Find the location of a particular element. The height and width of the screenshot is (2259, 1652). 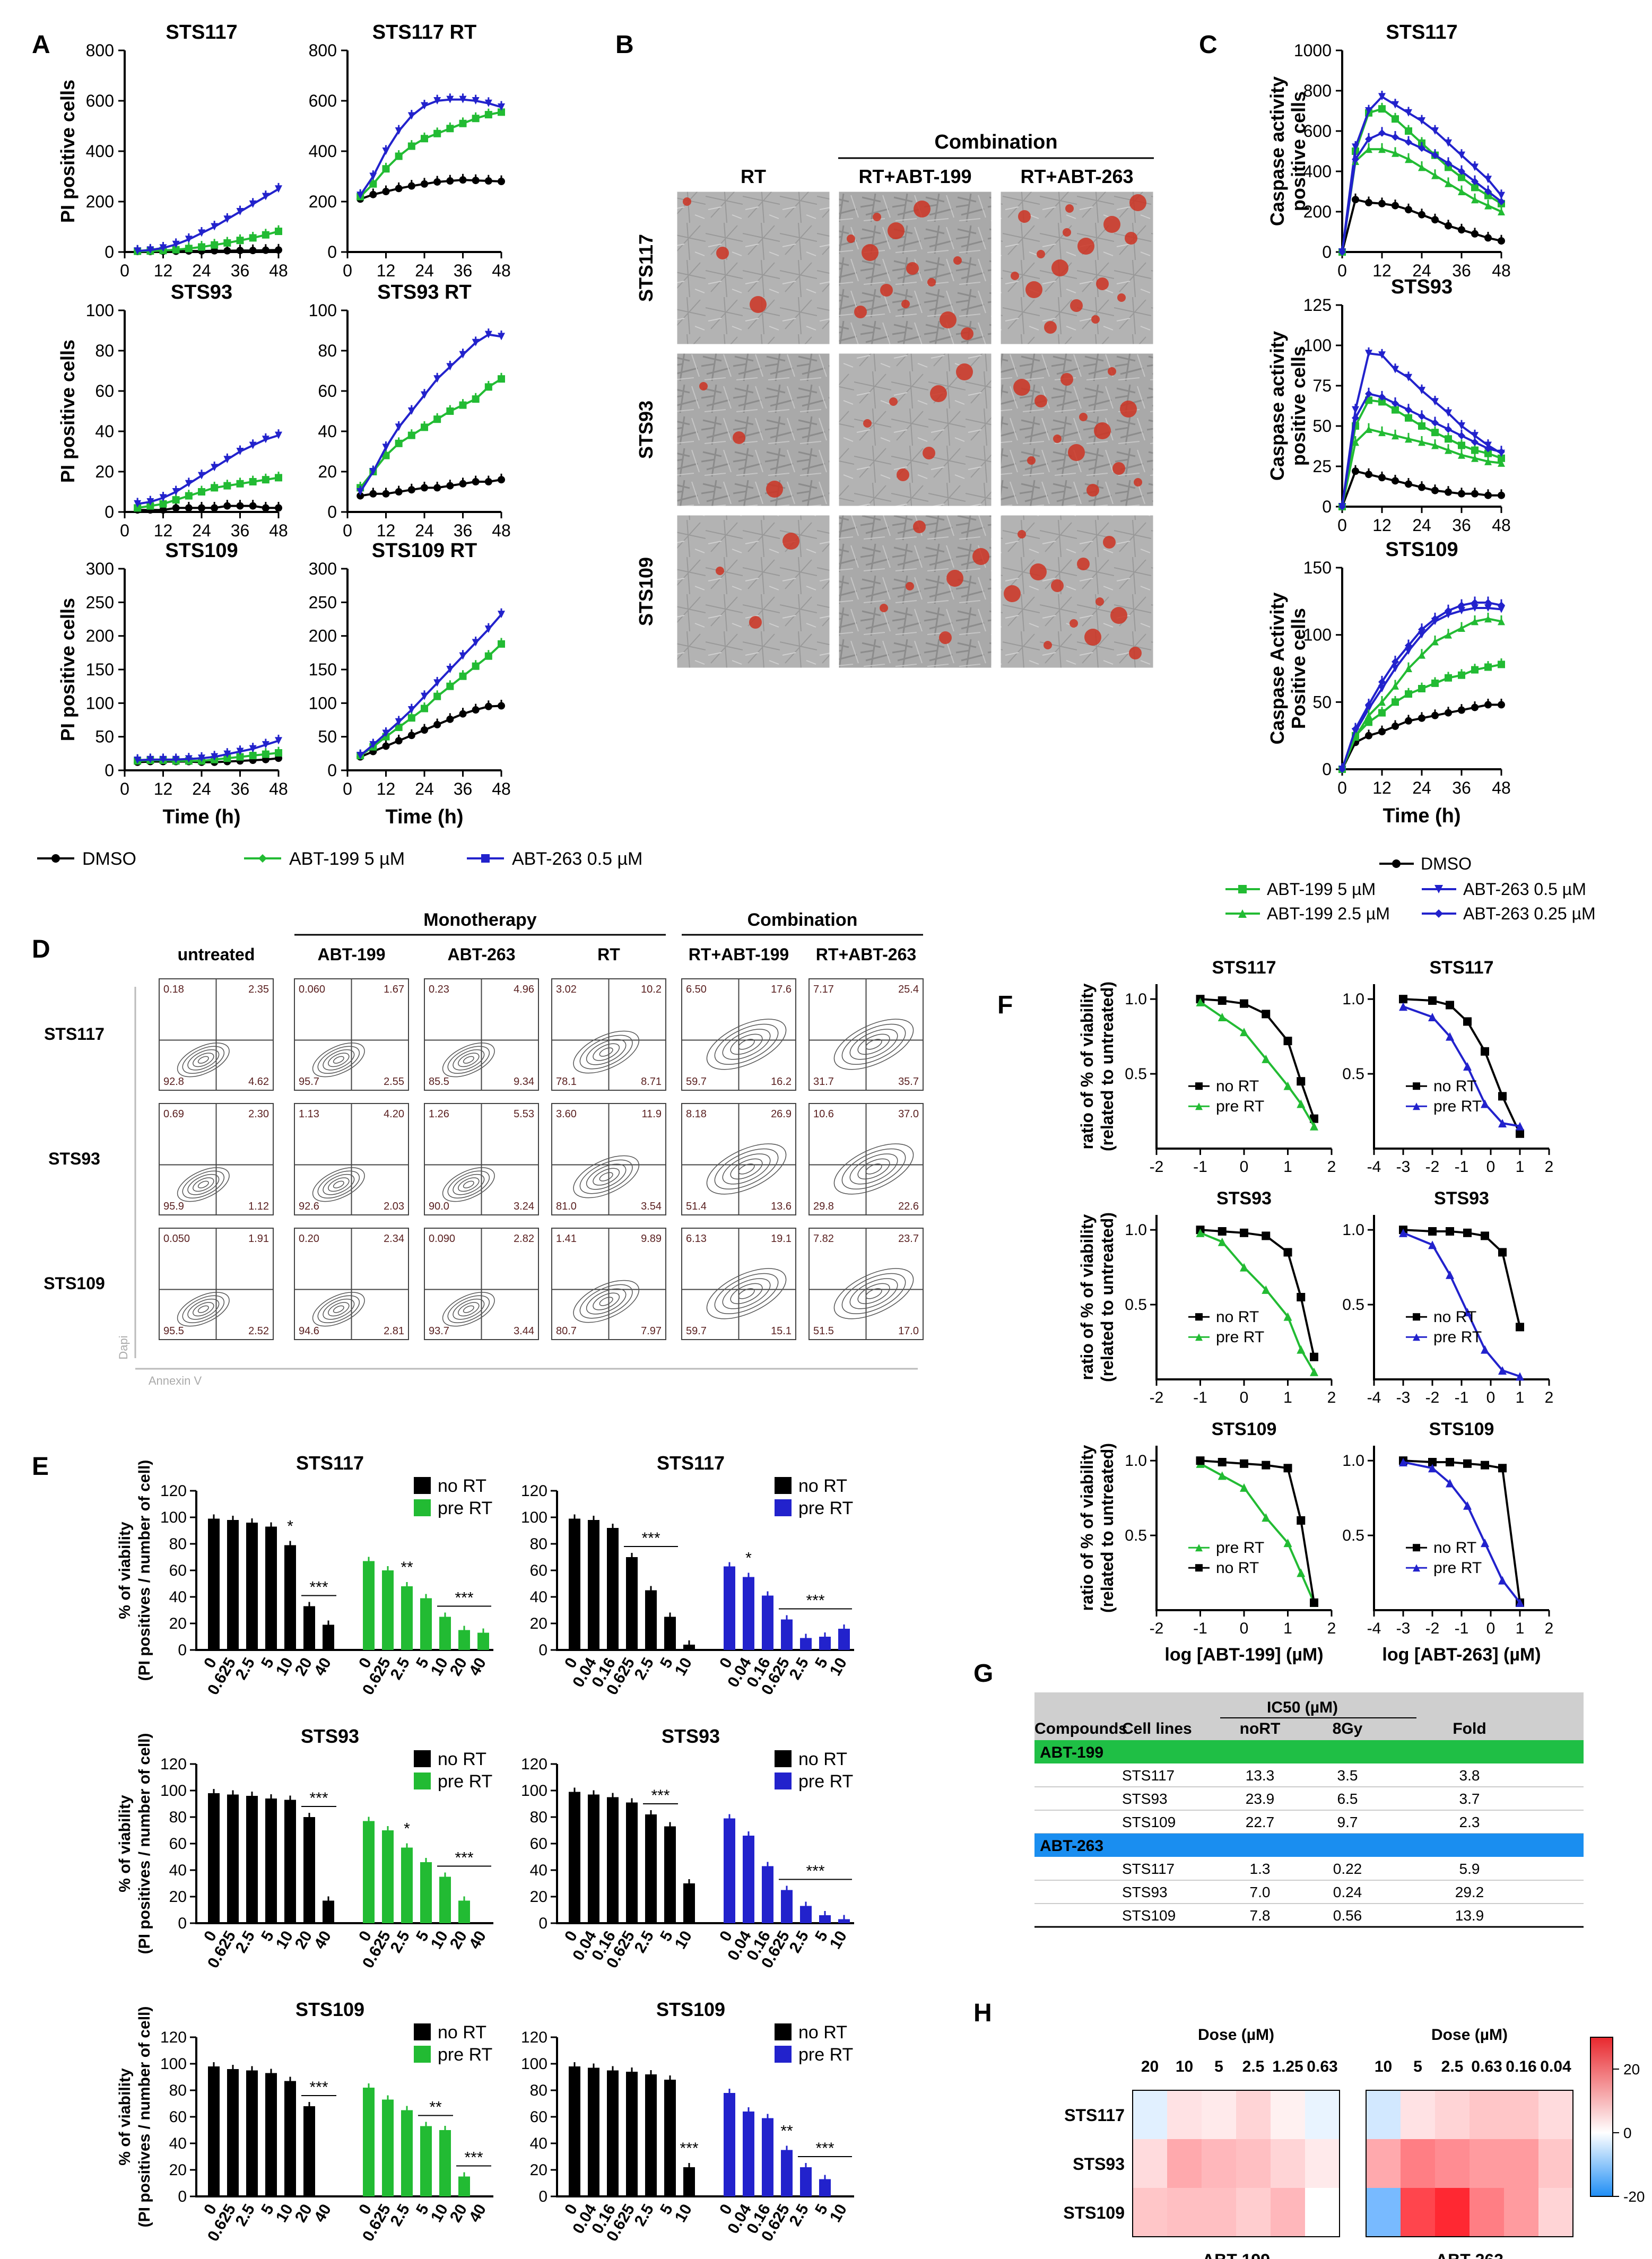

y-axis-label: PI positive cells is located at coordinates (68, 151).